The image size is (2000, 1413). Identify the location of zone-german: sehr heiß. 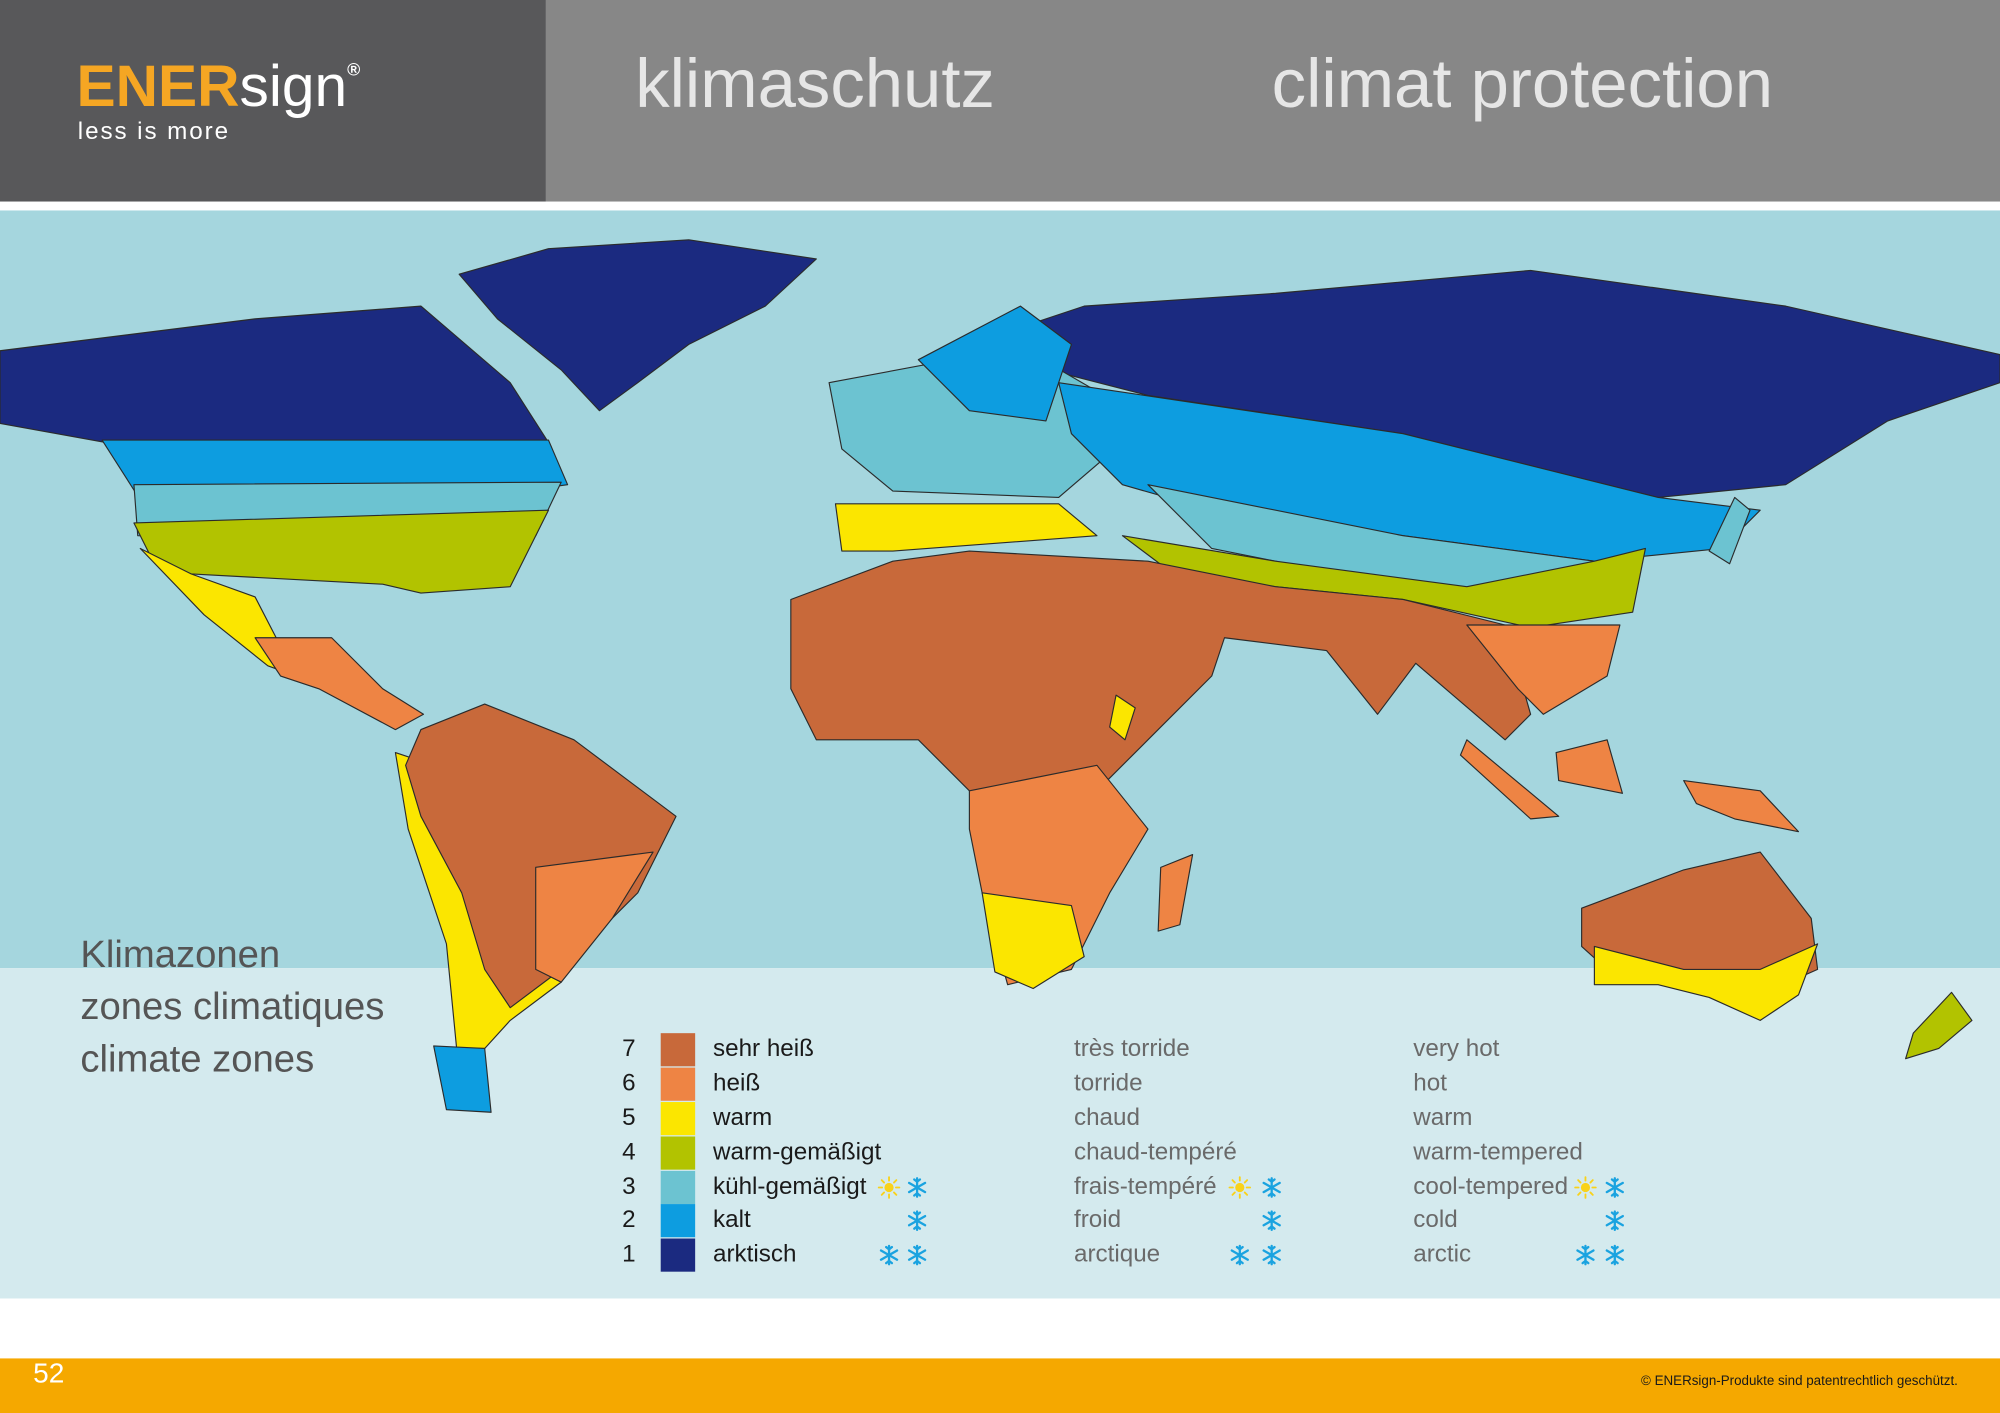
(763, 1048).